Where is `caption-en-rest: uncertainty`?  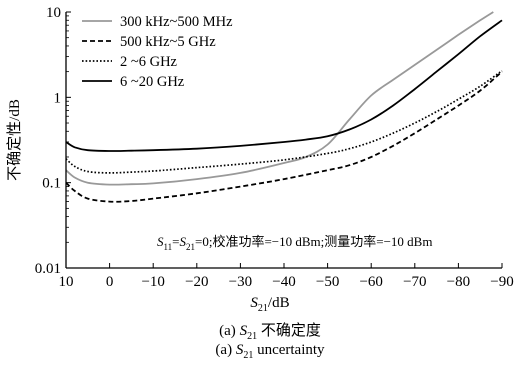 caption-en-rest: uncertainty is located at coordinates (289, 350).